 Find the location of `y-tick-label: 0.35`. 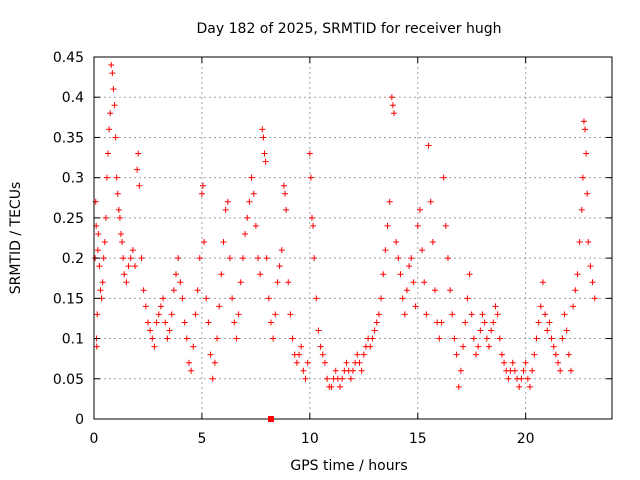

y-tick-label: 0.35 is located at coordinates (68, 138).